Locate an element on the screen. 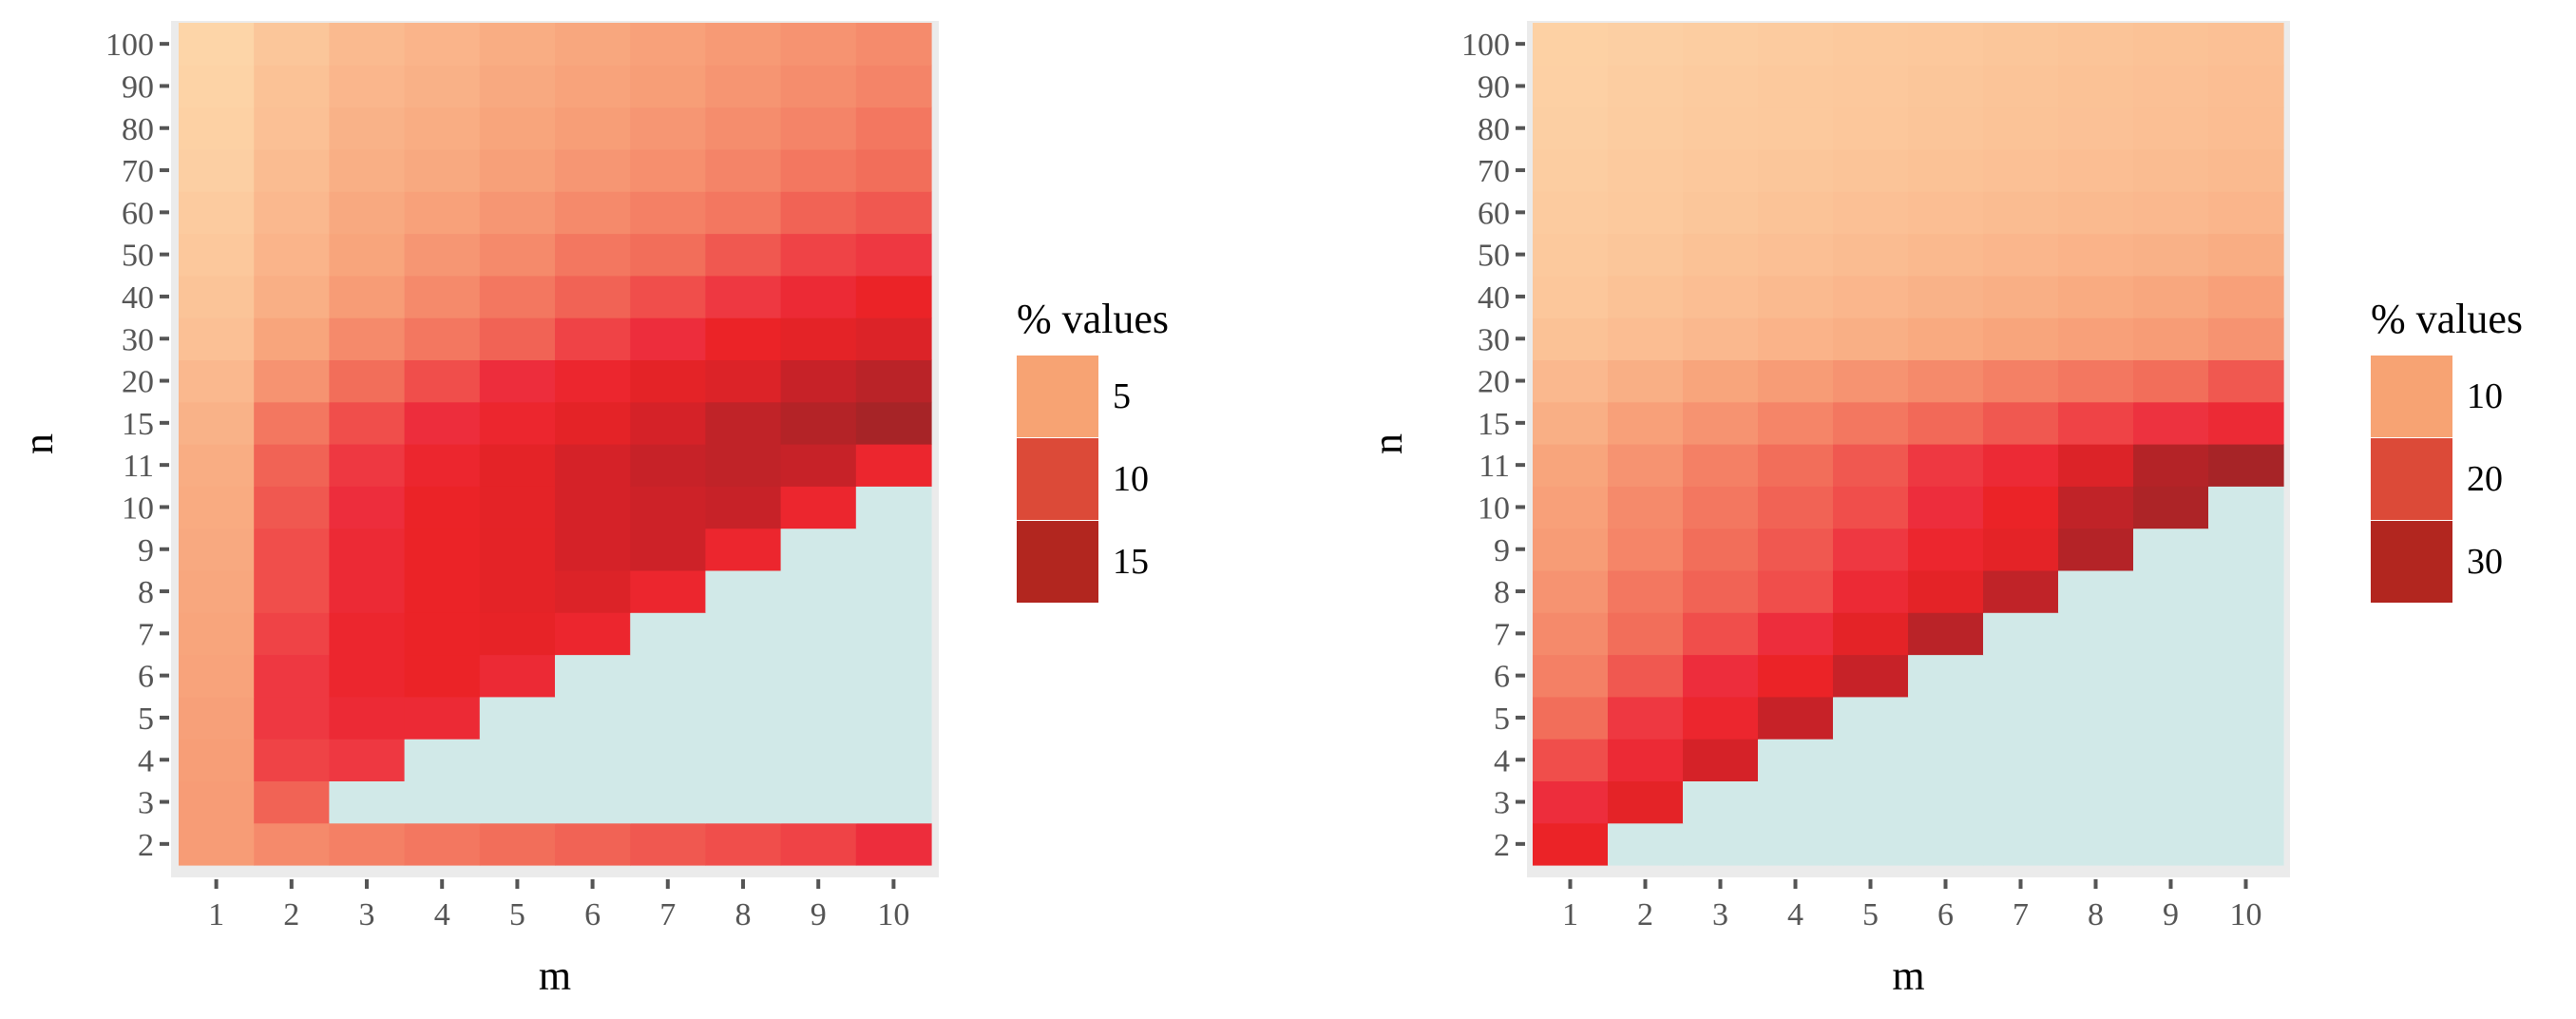 This screenshot has height=1019, width=2576. x-tick-label: 1 is located at coordinates (1570, 914).